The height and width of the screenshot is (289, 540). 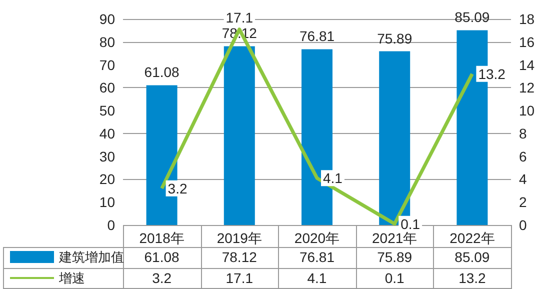 What do you see at coordinates (107, 42) in the screenshot?
I see `y-tick-label: 80` at bounding box center [107, 42].